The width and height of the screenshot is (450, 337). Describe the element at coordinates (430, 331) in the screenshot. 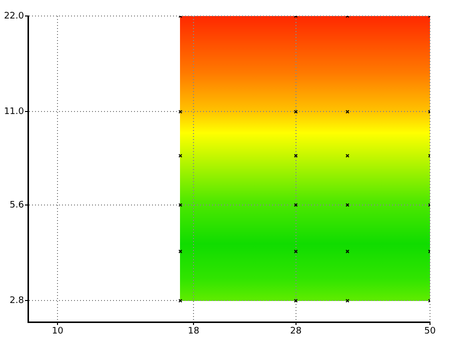

I see `x-tick-label: 50` at that location.